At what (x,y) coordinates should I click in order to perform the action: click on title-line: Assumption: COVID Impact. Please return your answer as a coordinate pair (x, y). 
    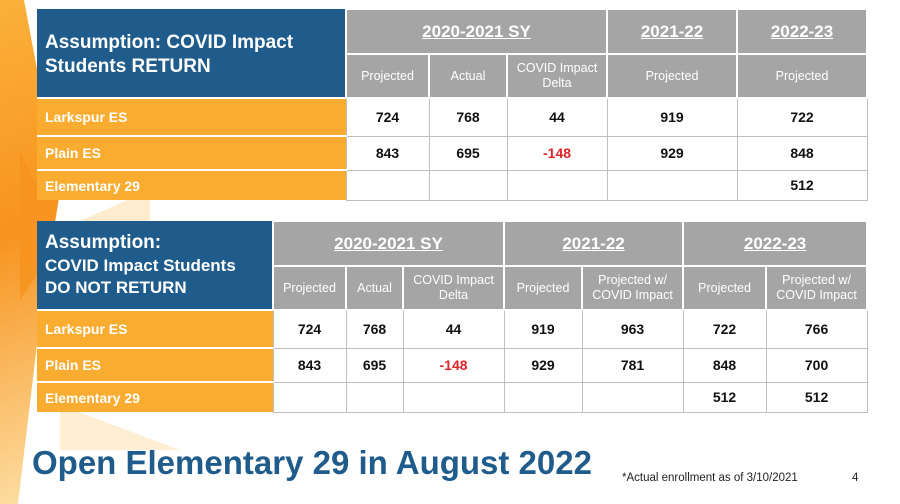
    Looking at the image, I should click on (169, 42).